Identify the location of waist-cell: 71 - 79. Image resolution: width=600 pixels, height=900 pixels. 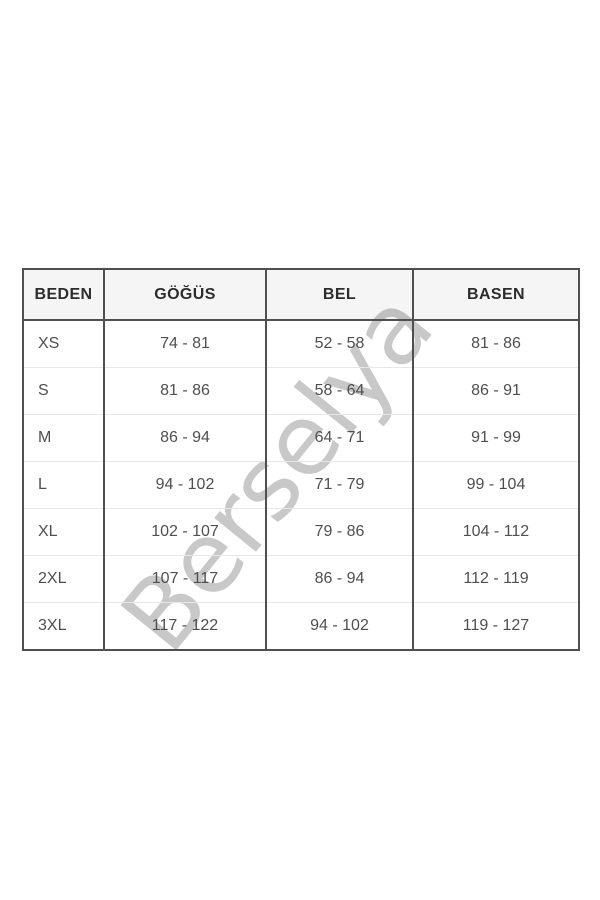
(339, 485).